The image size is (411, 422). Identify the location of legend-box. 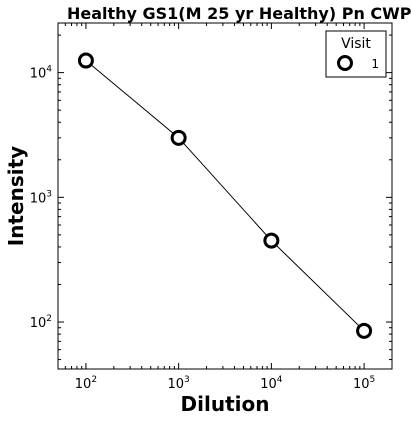
(356, 54).